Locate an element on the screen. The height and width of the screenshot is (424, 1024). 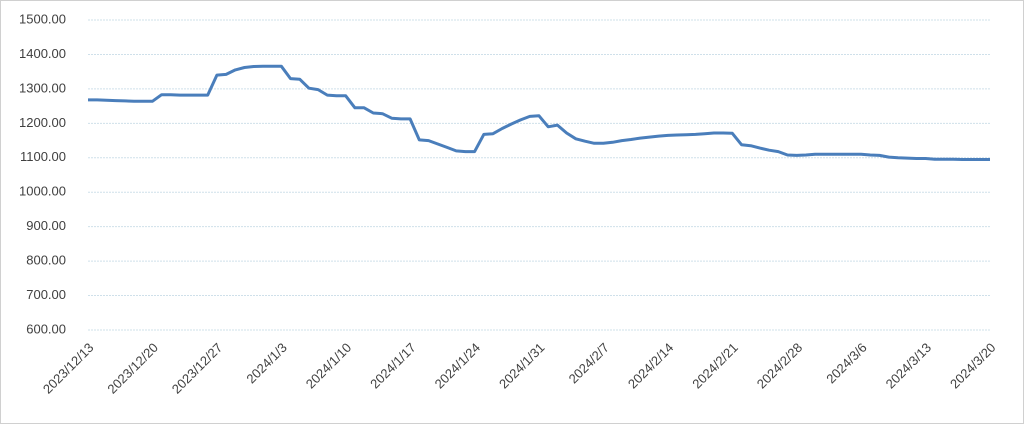
y-tick-label: 1400.00 is located at coordinates (42, 53).